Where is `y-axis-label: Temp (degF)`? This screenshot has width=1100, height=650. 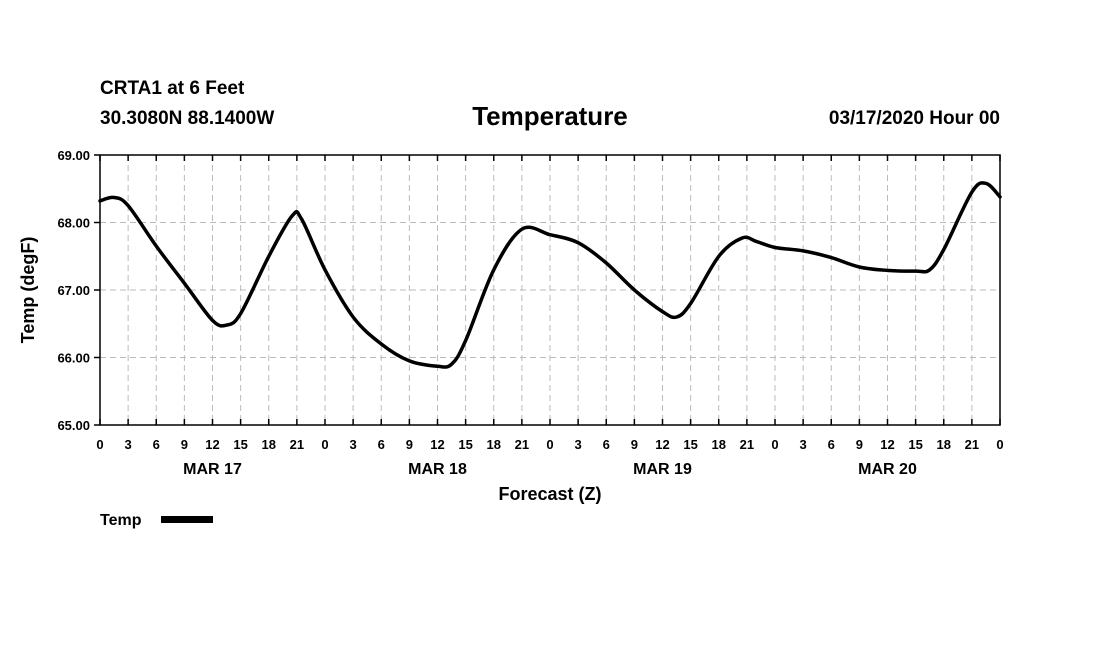
y-axis-label: Temp (degF) is located at coordinates (28, 290).